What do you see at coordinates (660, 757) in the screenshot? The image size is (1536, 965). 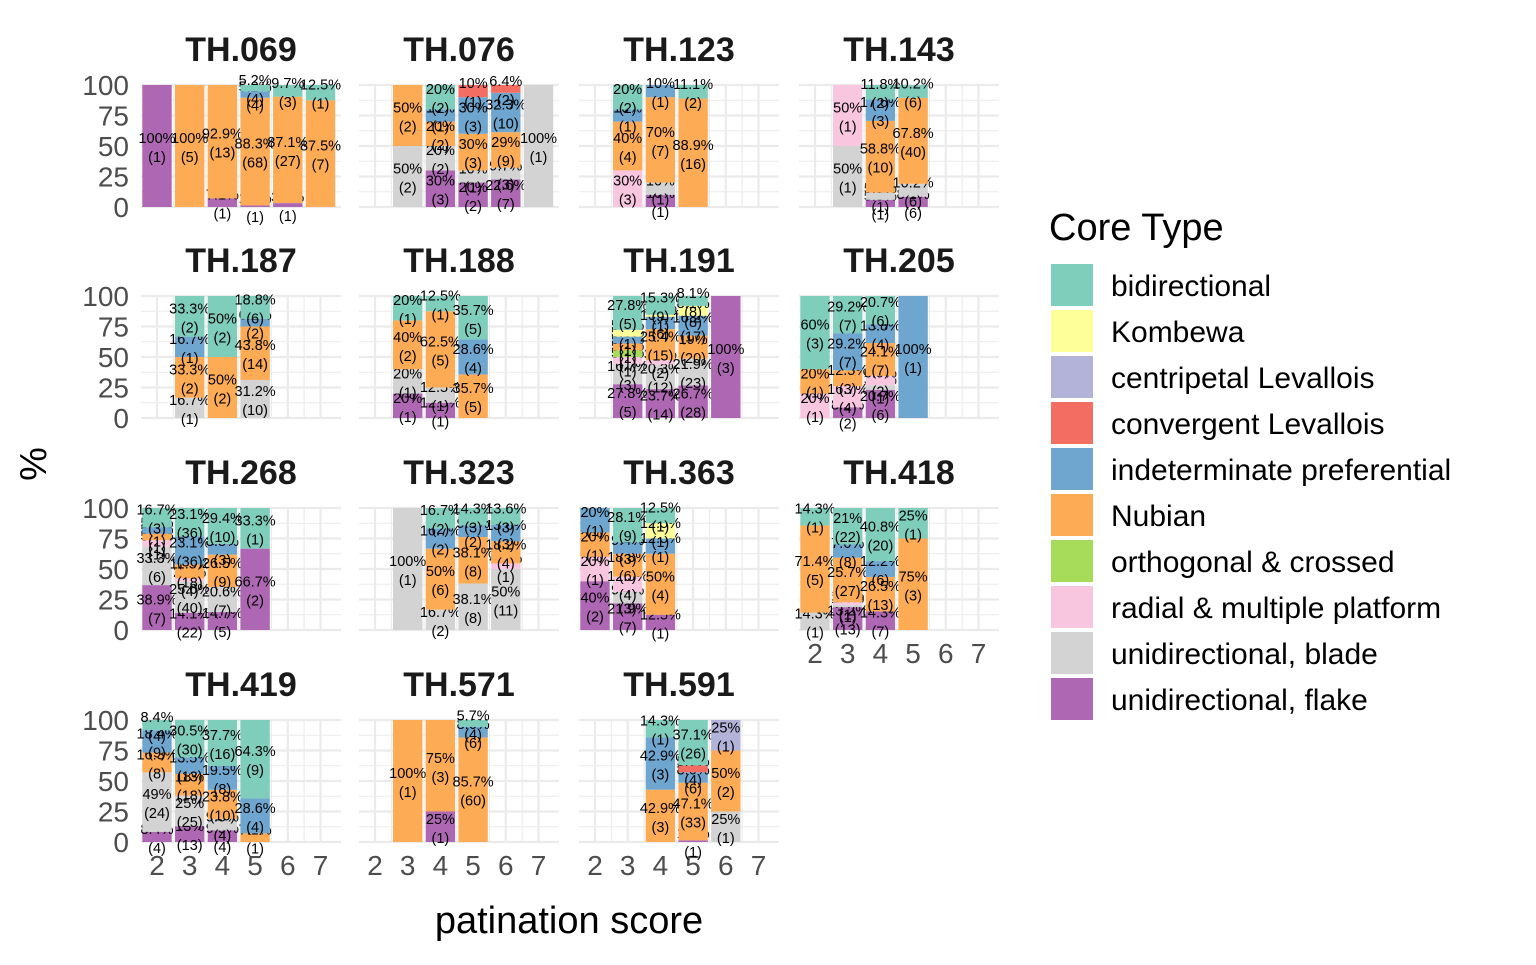 I see `bar-percent-label: 42.9%` at bounding box center [660, 757].